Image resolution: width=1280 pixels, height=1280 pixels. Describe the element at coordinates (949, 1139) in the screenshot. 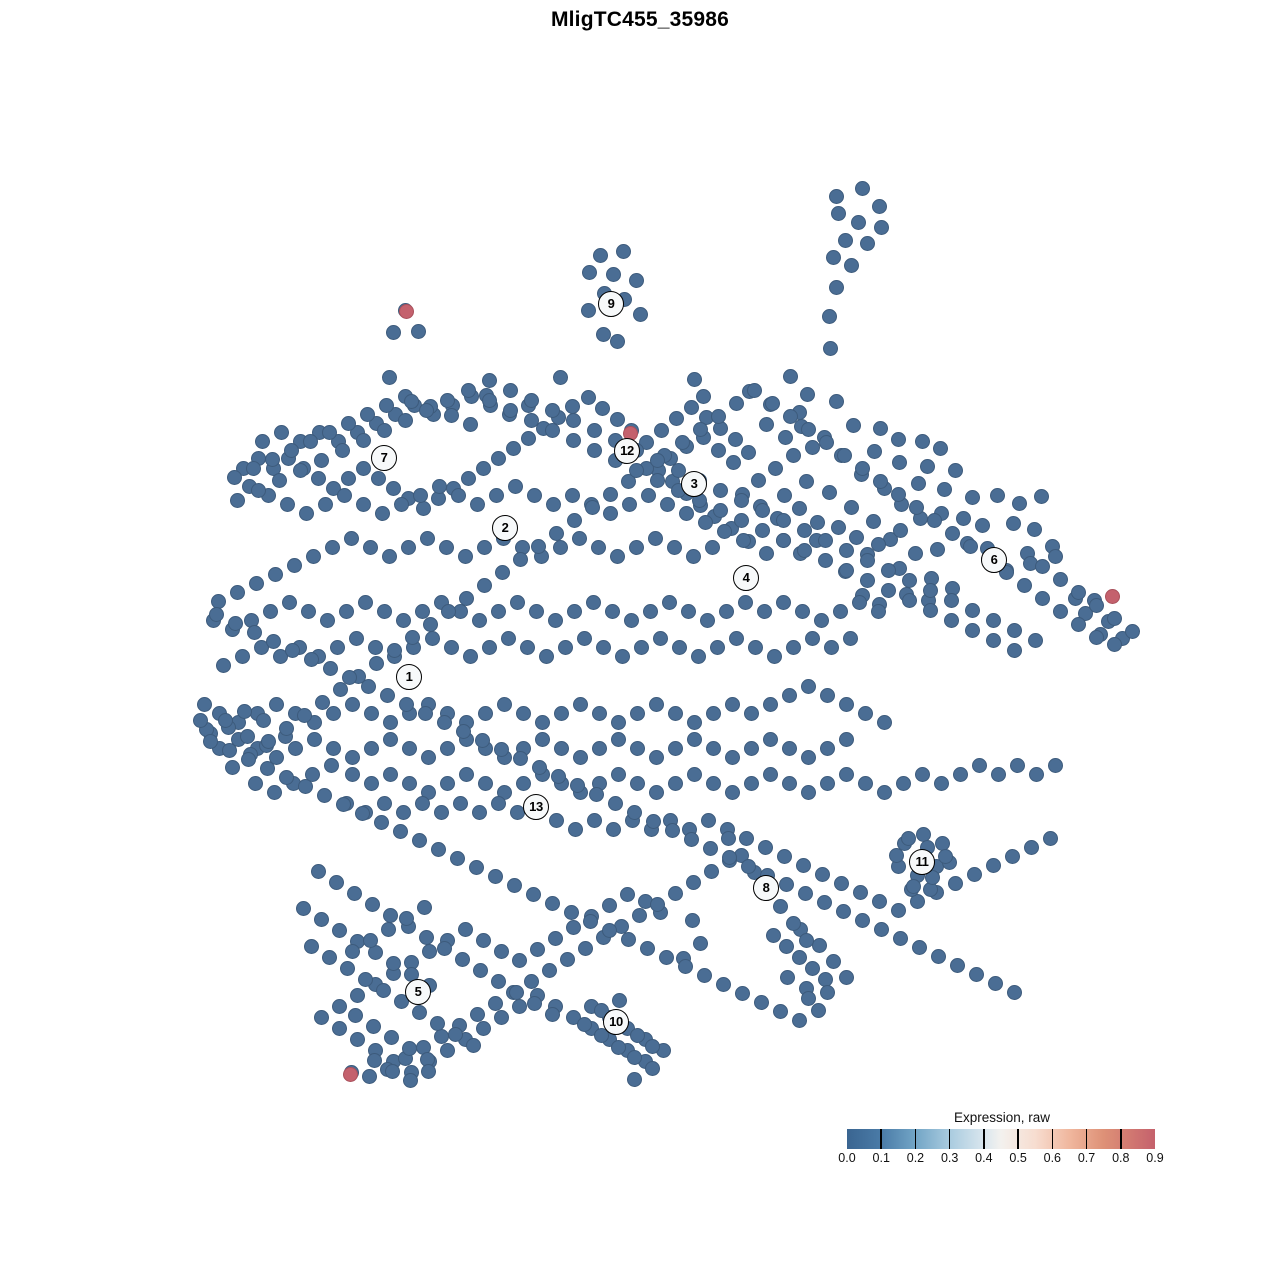

I see `colorbar-tick` at that location.